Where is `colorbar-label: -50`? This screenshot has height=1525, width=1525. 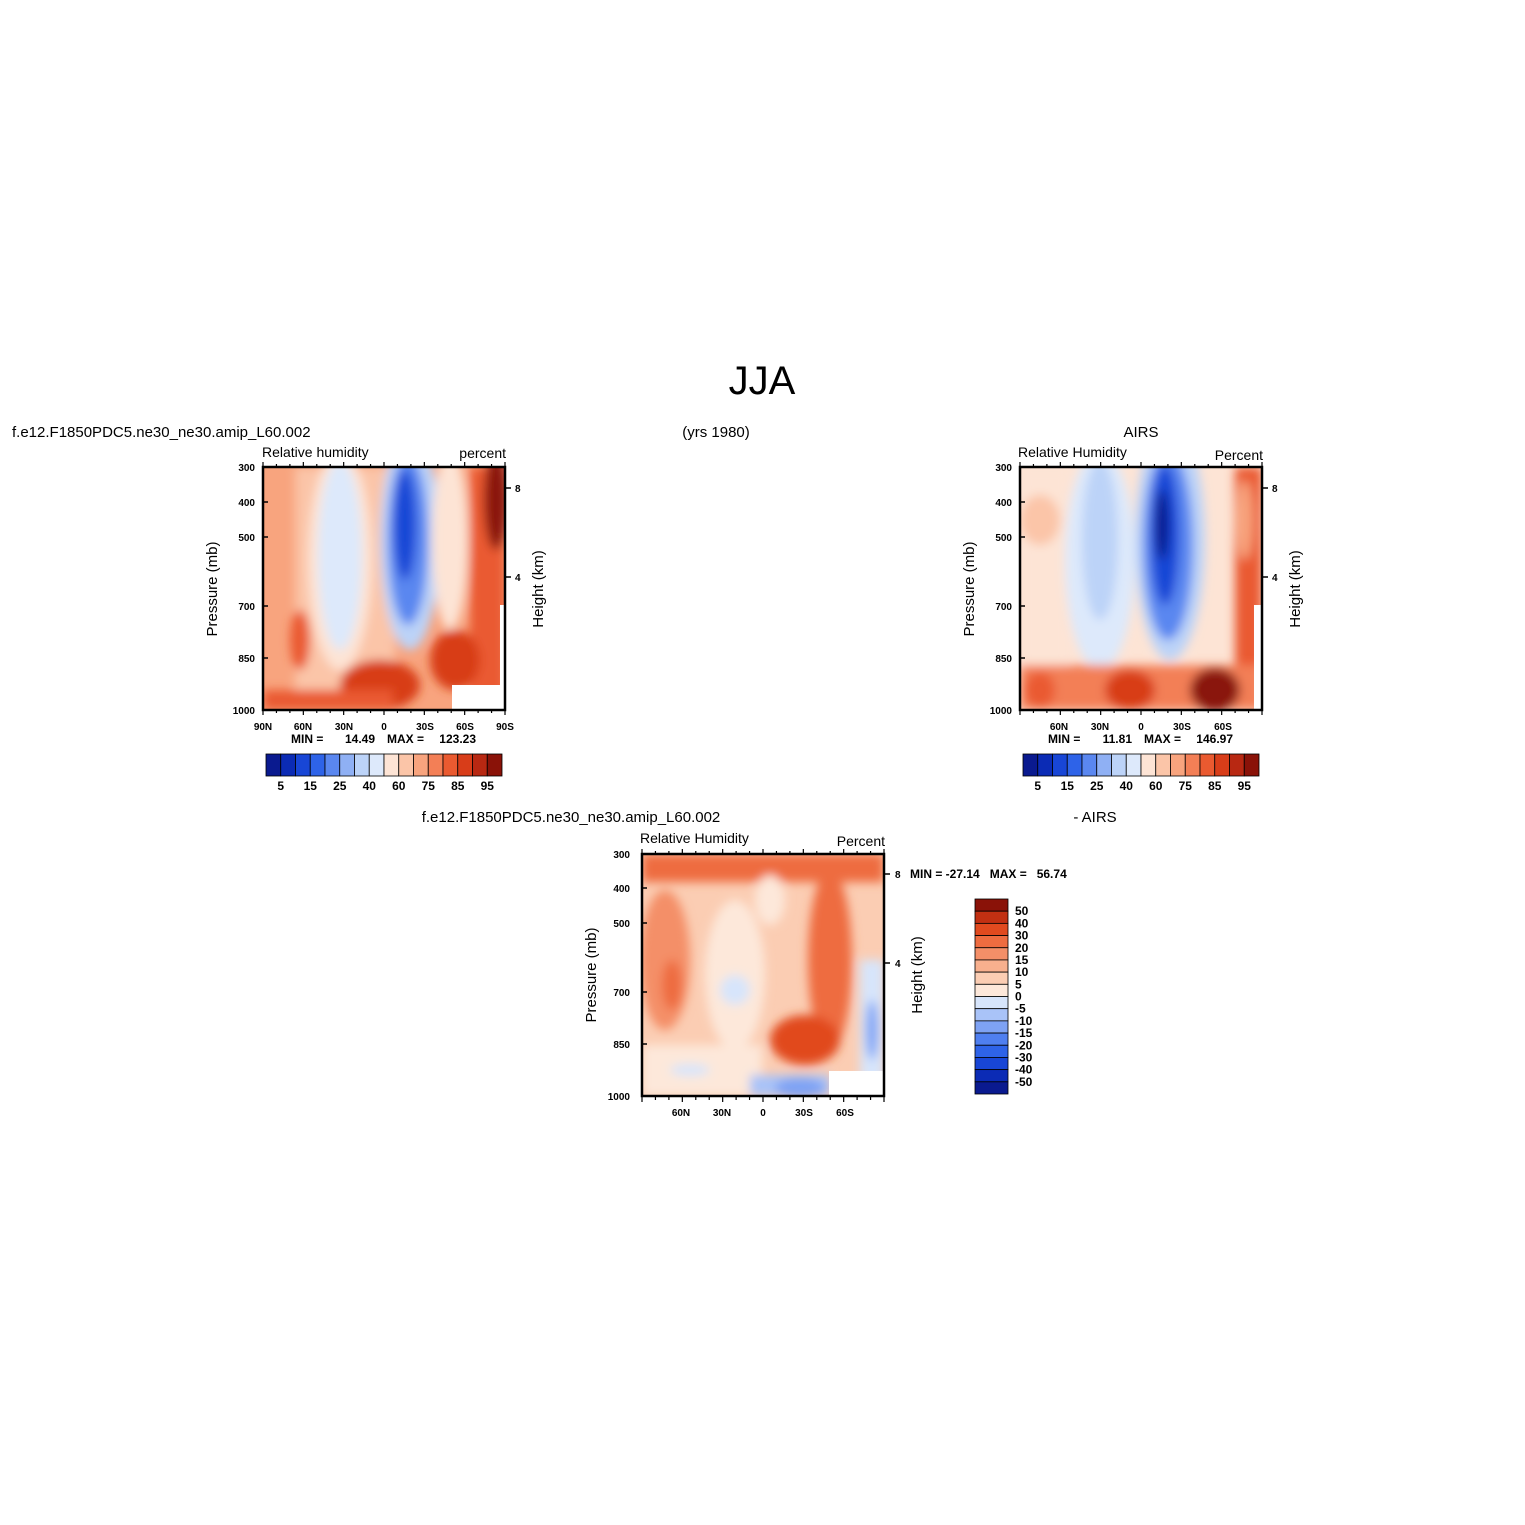
colorbar-label: -50 is located at coordinates (1024, 1082).